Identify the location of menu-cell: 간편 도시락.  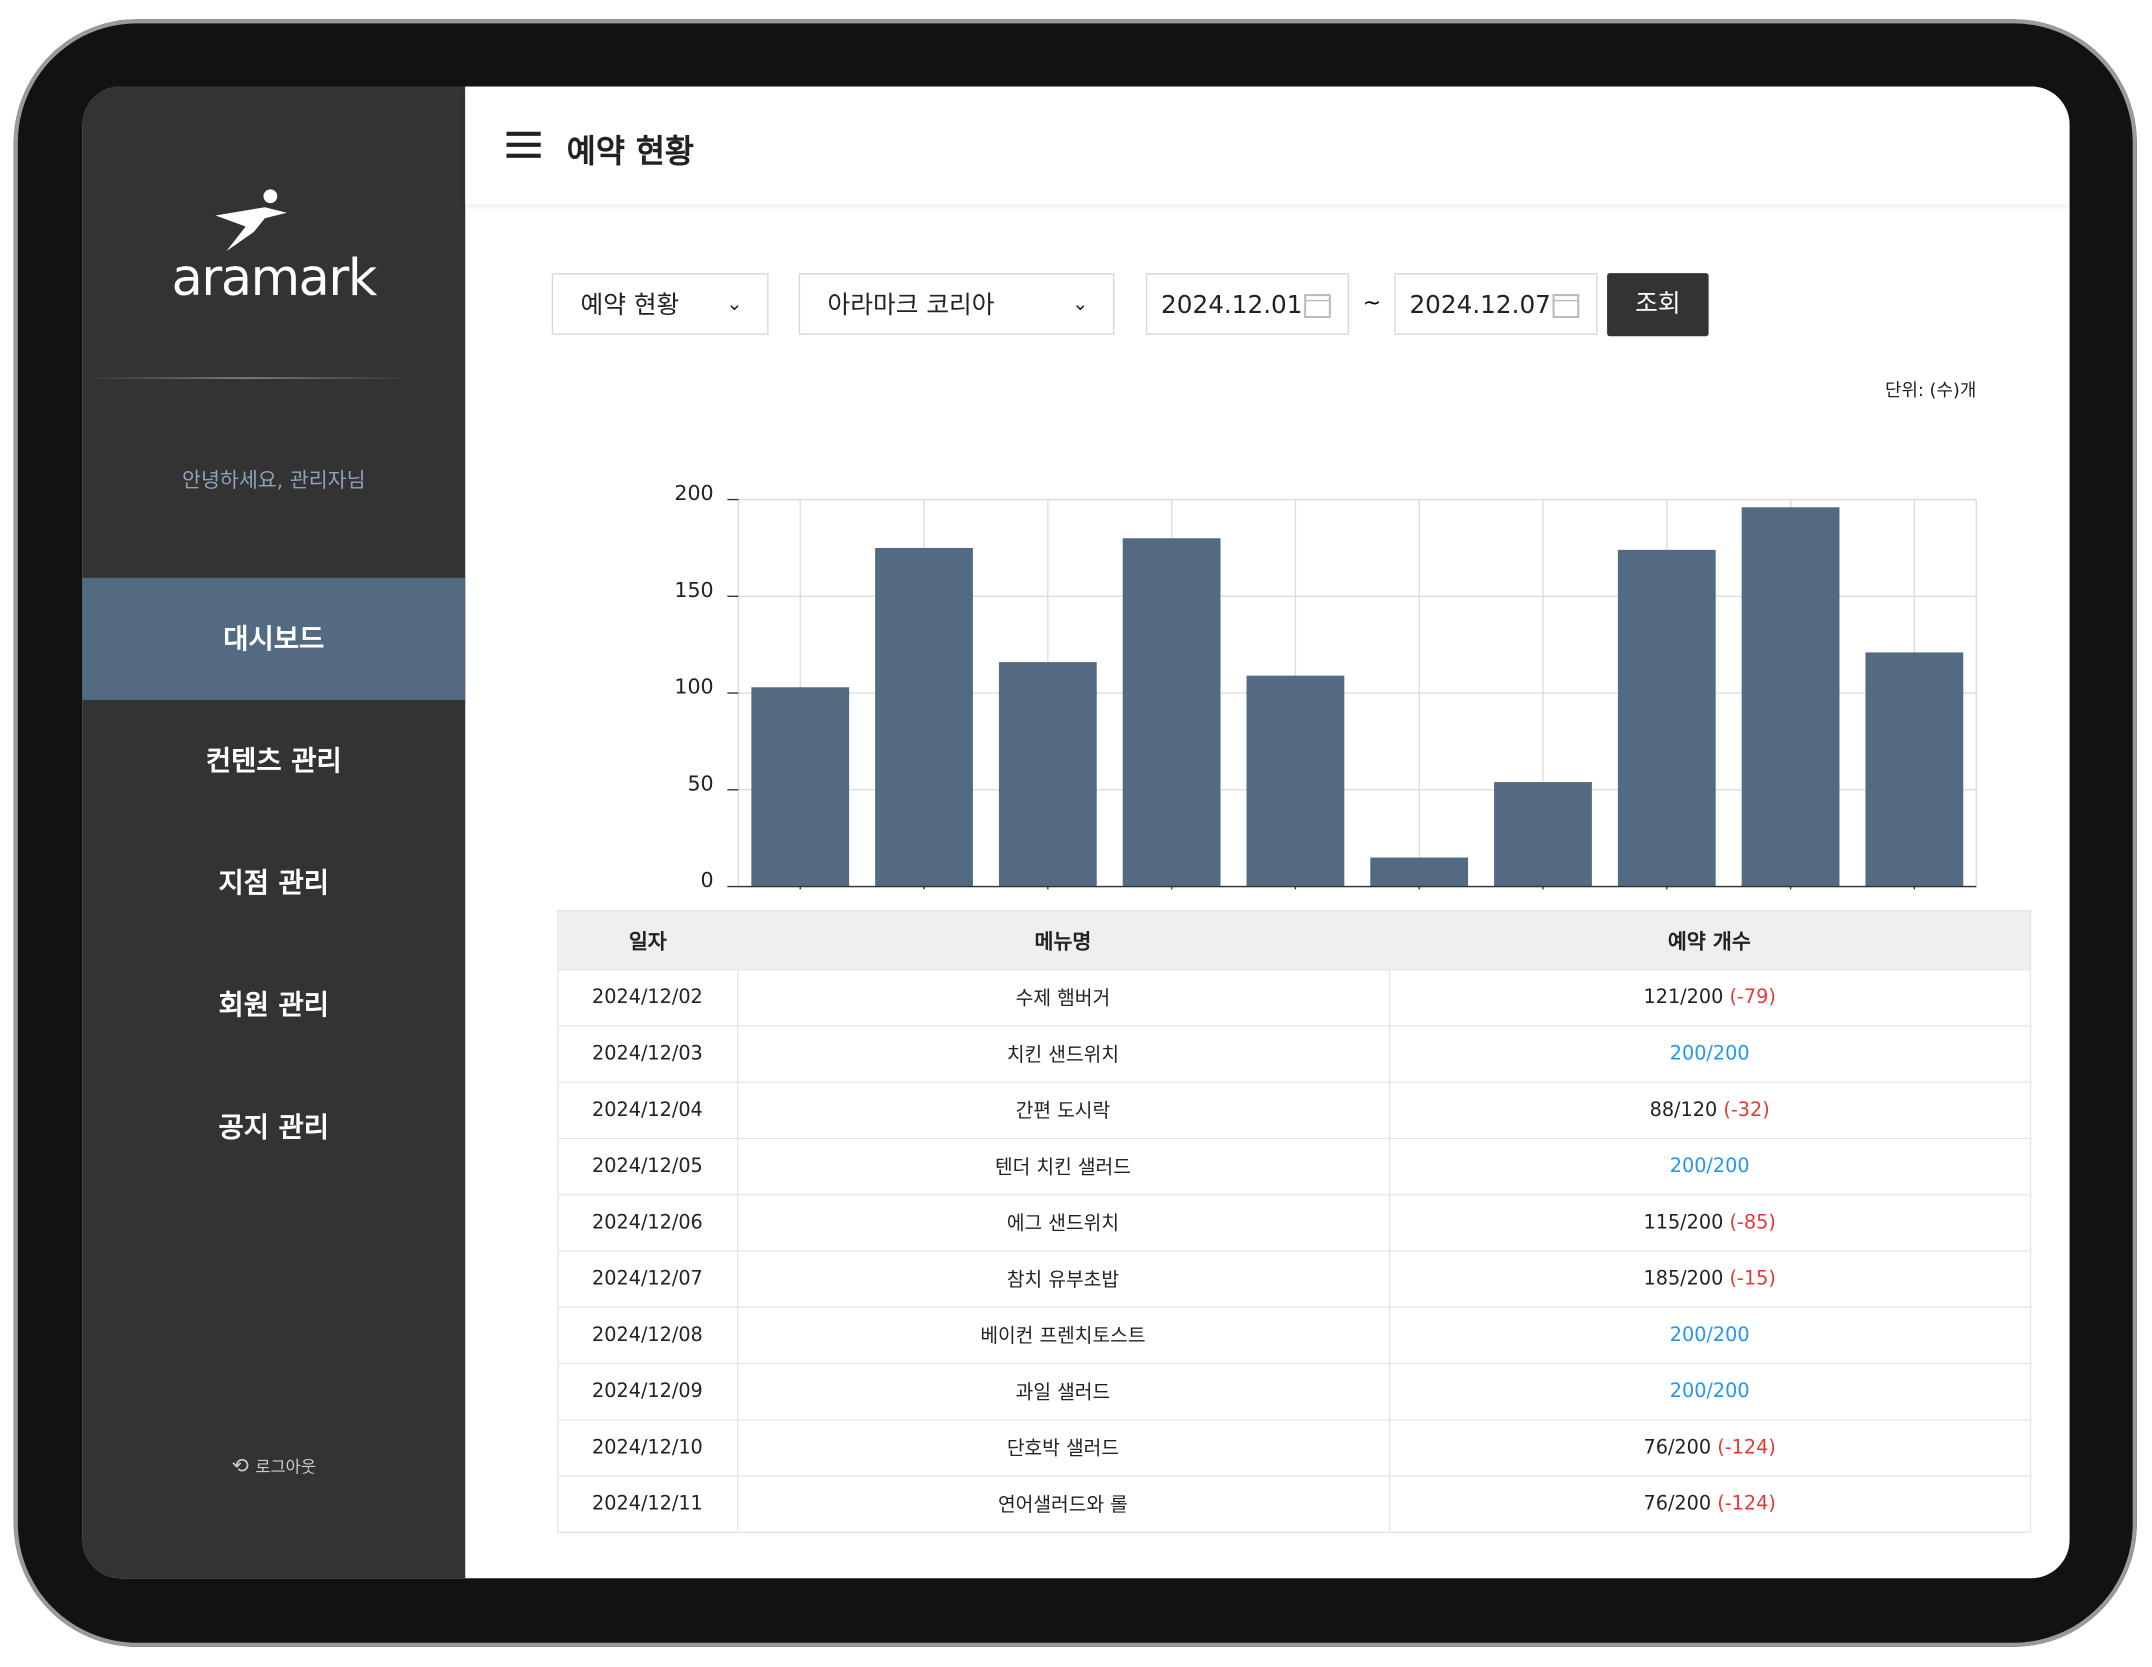
(1063, 1110).